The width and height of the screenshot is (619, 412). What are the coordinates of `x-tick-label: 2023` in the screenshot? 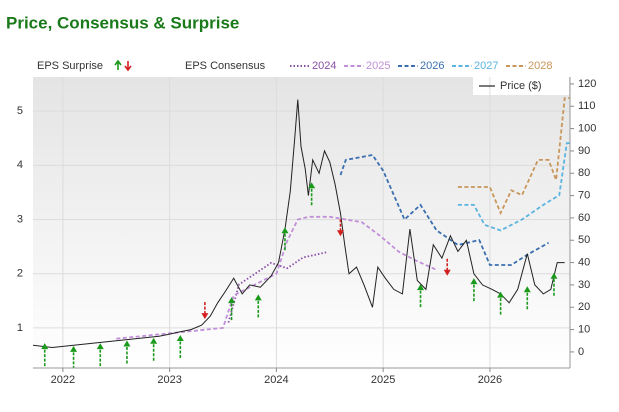 It's located at (169, 380).